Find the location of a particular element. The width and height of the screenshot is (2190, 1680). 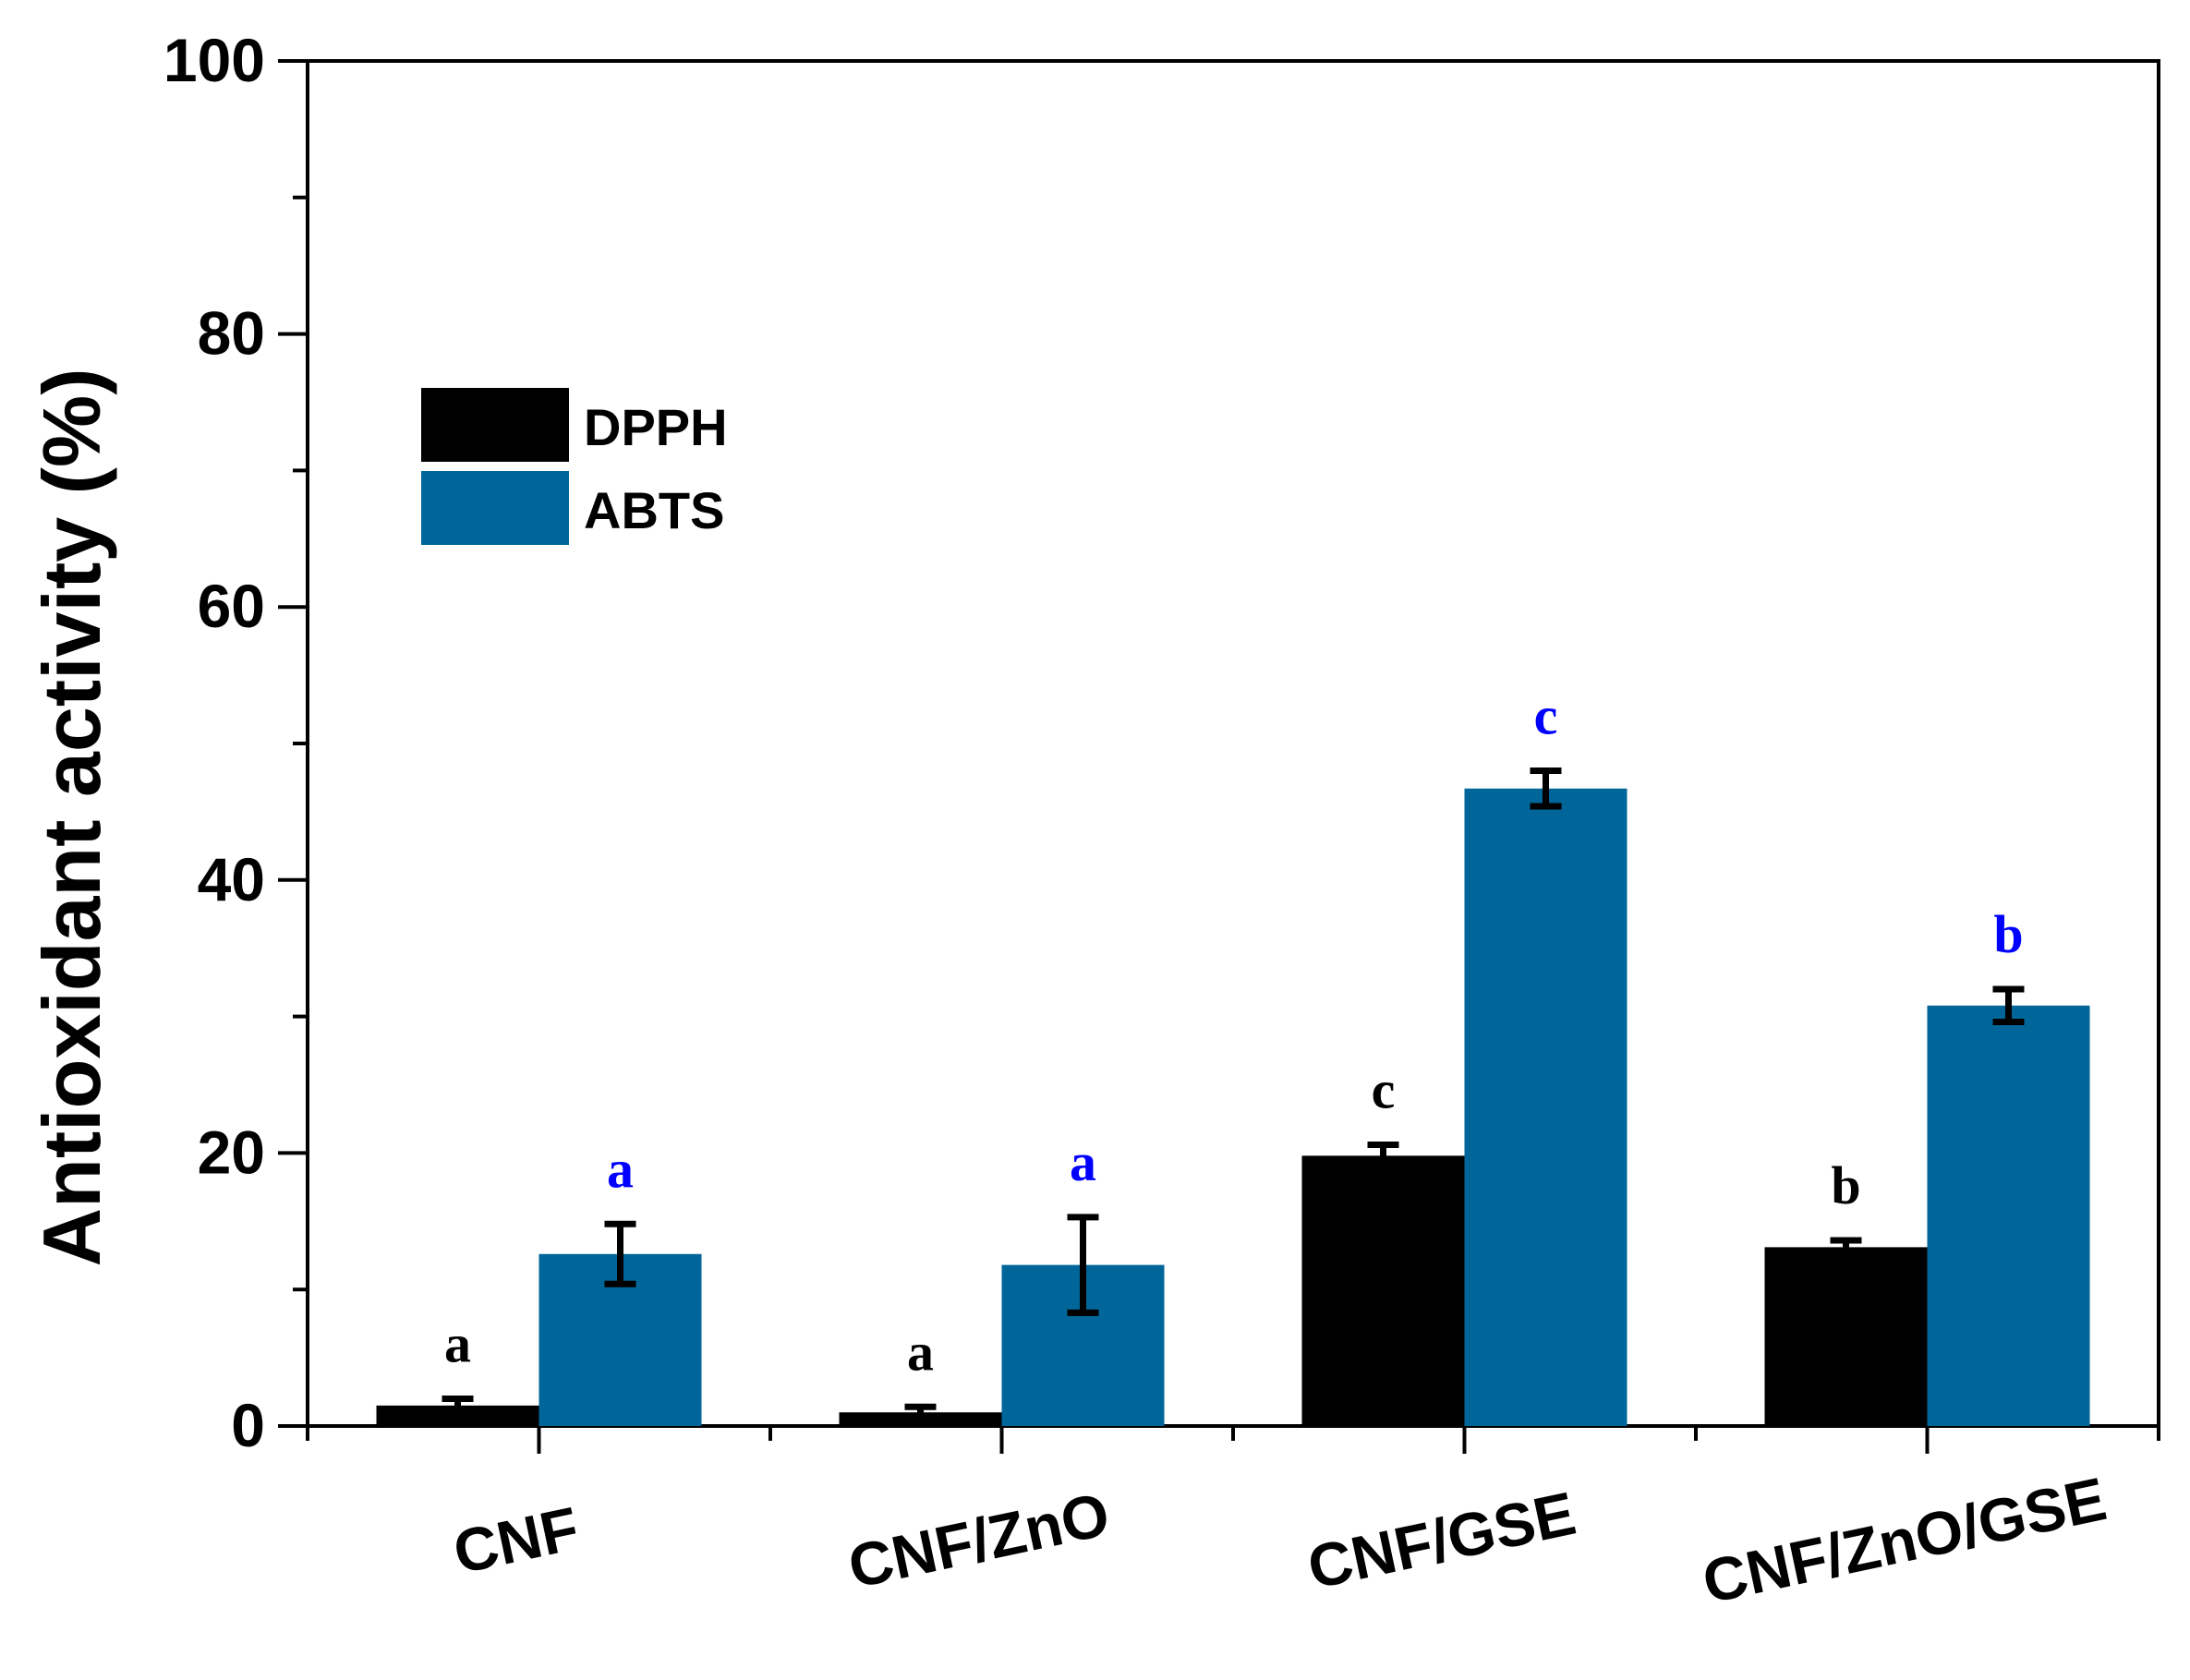

significance-label-abts-2: c is located at coordinates (1546, 716).